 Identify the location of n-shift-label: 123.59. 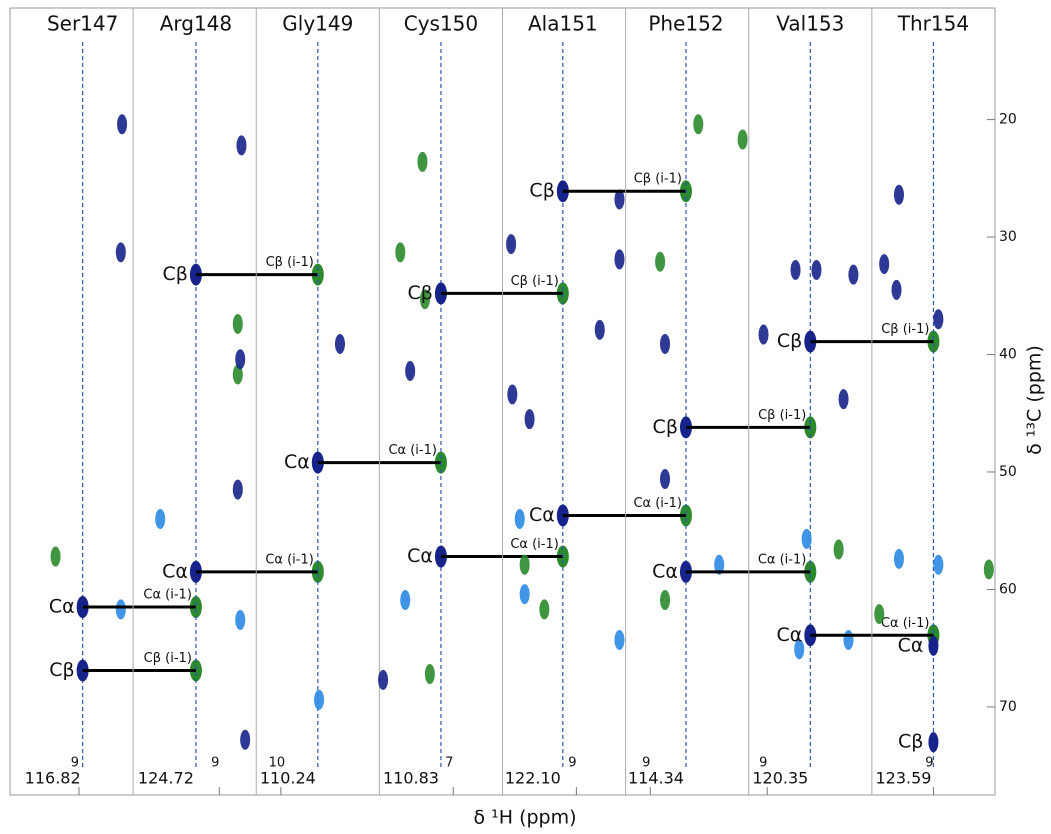
(903, 778).